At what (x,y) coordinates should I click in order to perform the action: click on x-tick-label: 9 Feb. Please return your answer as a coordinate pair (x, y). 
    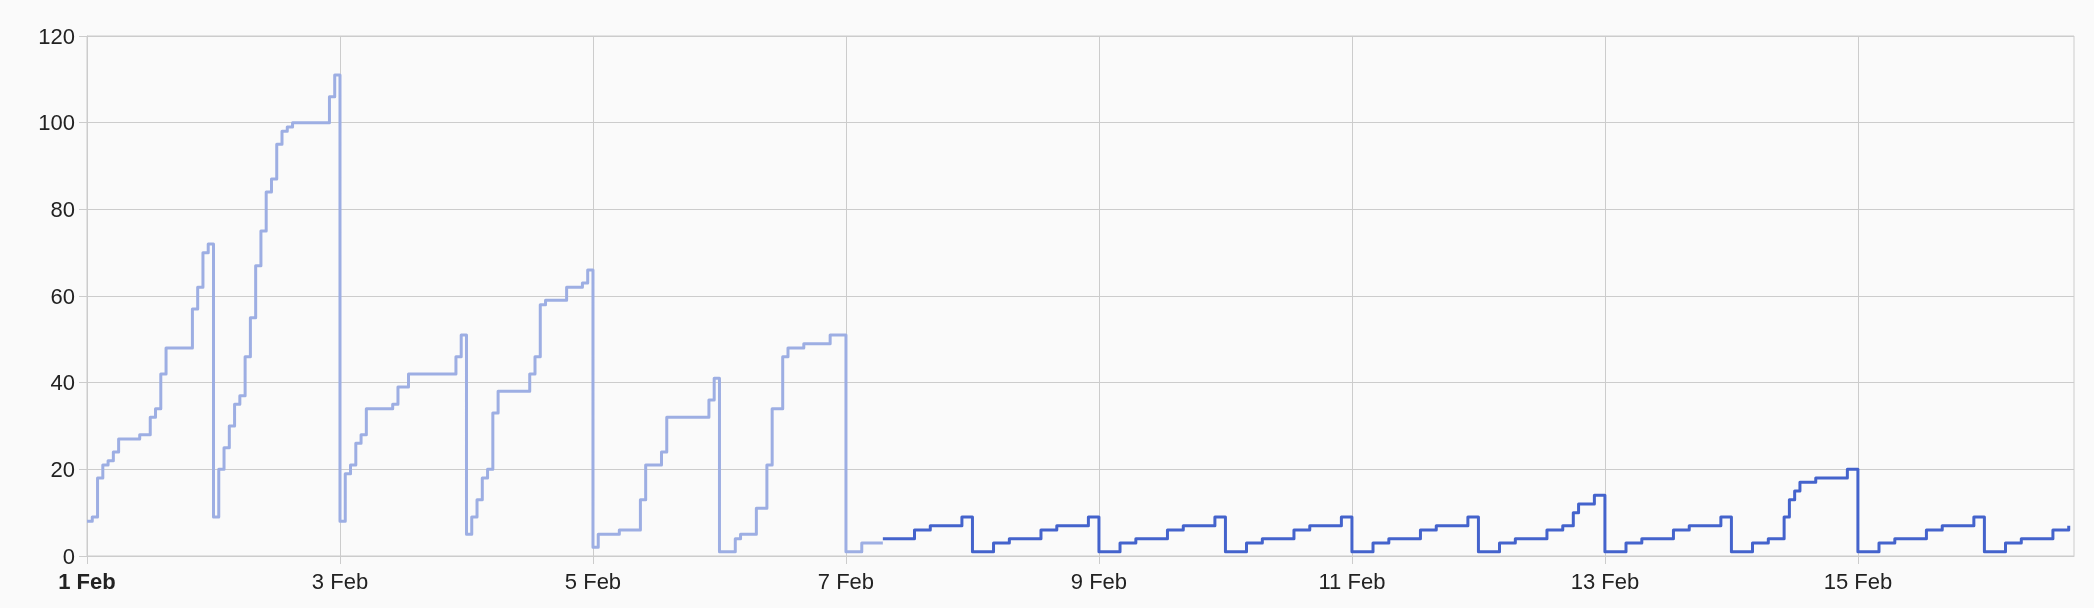
    Looking at the image, I should click on (1099, 581).